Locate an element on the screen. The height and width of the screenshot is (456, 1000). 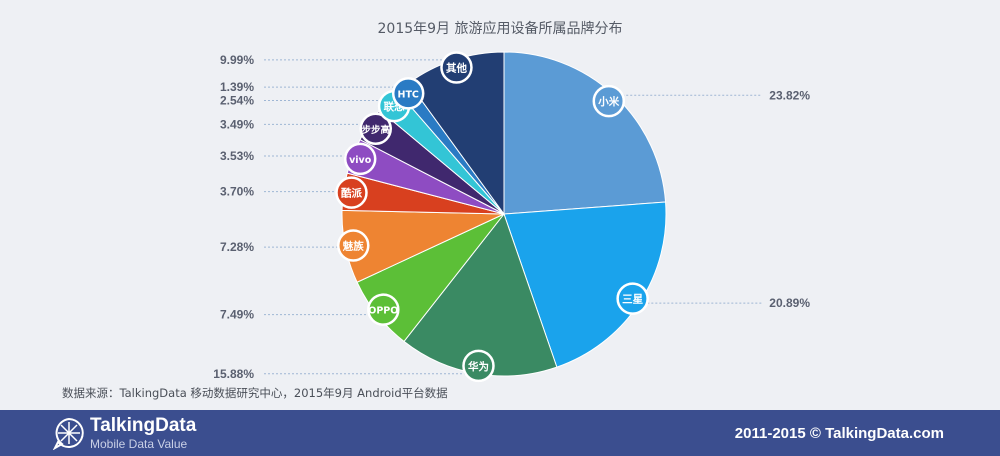
value-label: 3.53% is located at coordinates (237, 156).